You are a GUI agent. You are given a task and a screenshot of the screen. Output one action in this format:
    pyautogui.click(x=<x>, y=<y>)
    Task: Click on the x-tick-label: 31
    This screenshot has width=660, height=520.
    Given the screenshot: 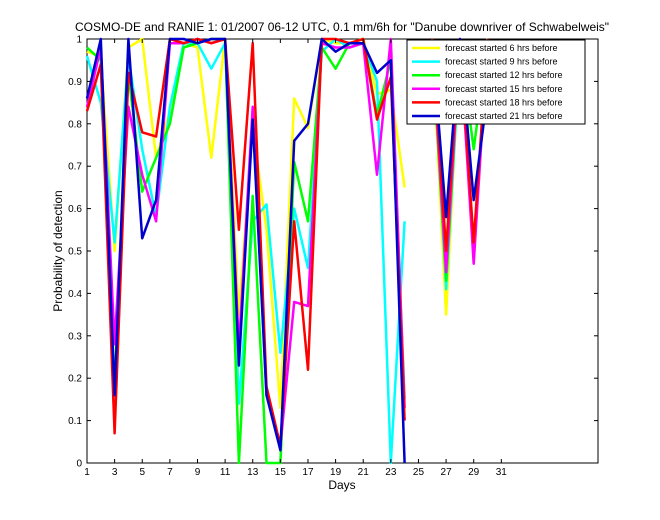 What is the action you would take?
    pyautogui.click(x=502, y=472)
    